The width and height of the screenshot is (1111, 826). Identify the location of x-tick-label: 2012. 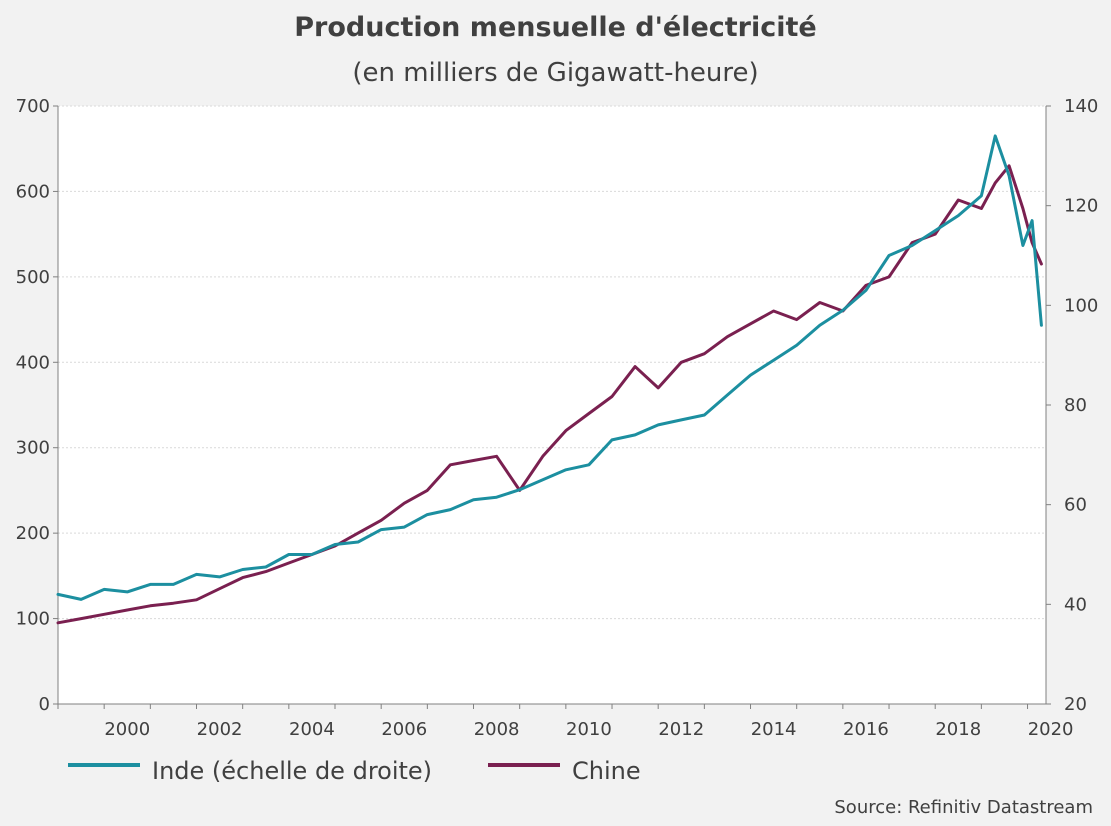
(681, 729).